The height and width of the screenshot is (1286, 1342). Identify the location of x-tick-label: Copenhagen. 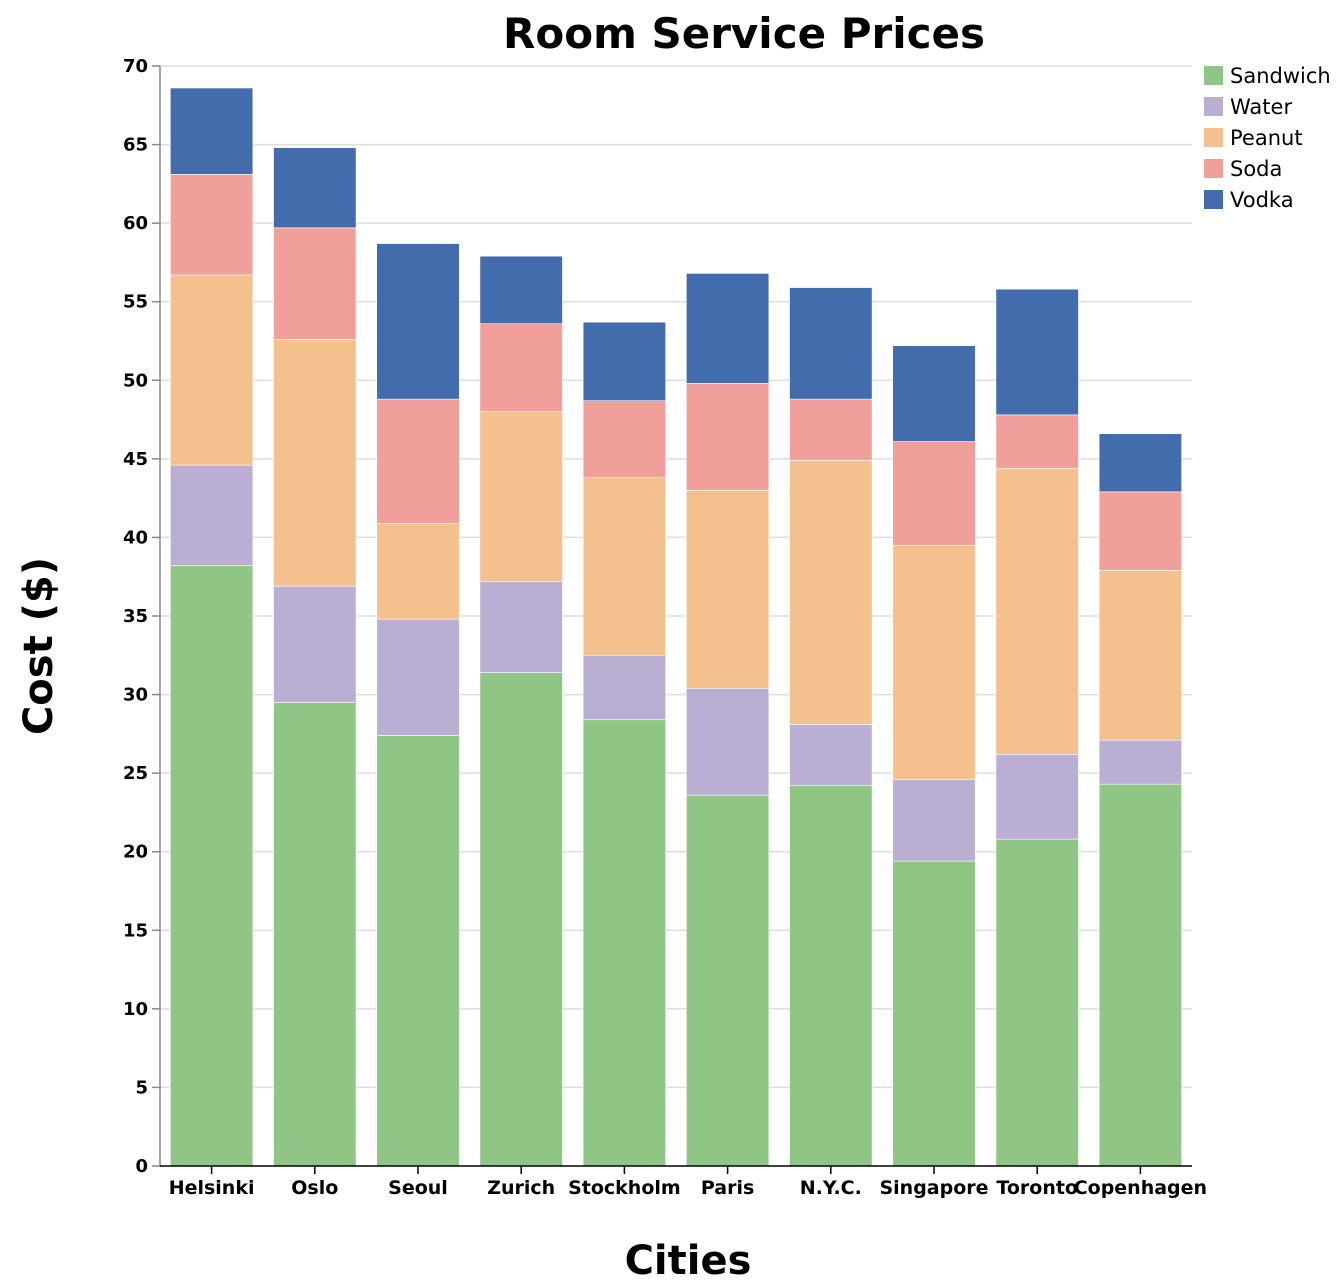
(1140, 1188).